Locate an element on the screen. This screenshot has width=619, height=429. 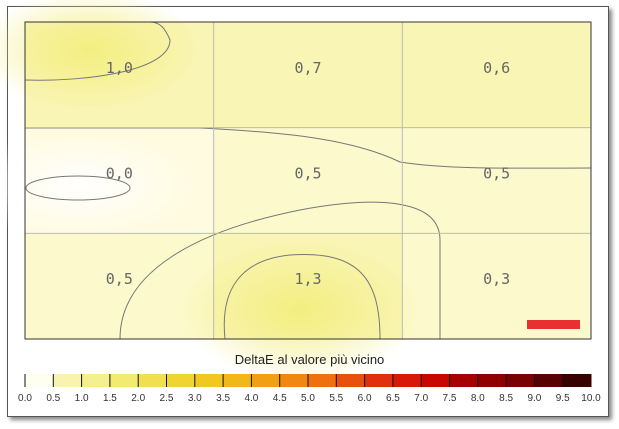
colorbar-tick-label: 9.0 is located at coordinates (534, 398).